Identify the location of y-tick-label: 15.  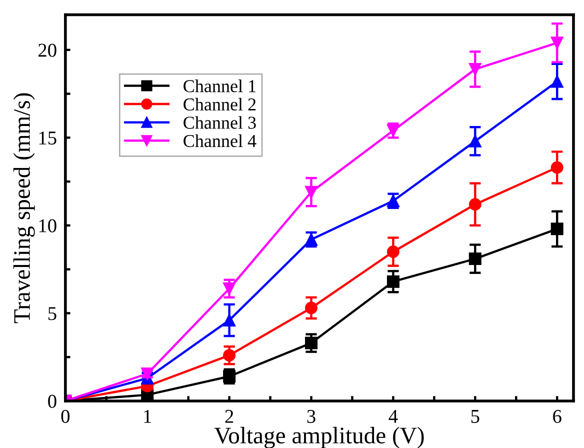
(47, 138).